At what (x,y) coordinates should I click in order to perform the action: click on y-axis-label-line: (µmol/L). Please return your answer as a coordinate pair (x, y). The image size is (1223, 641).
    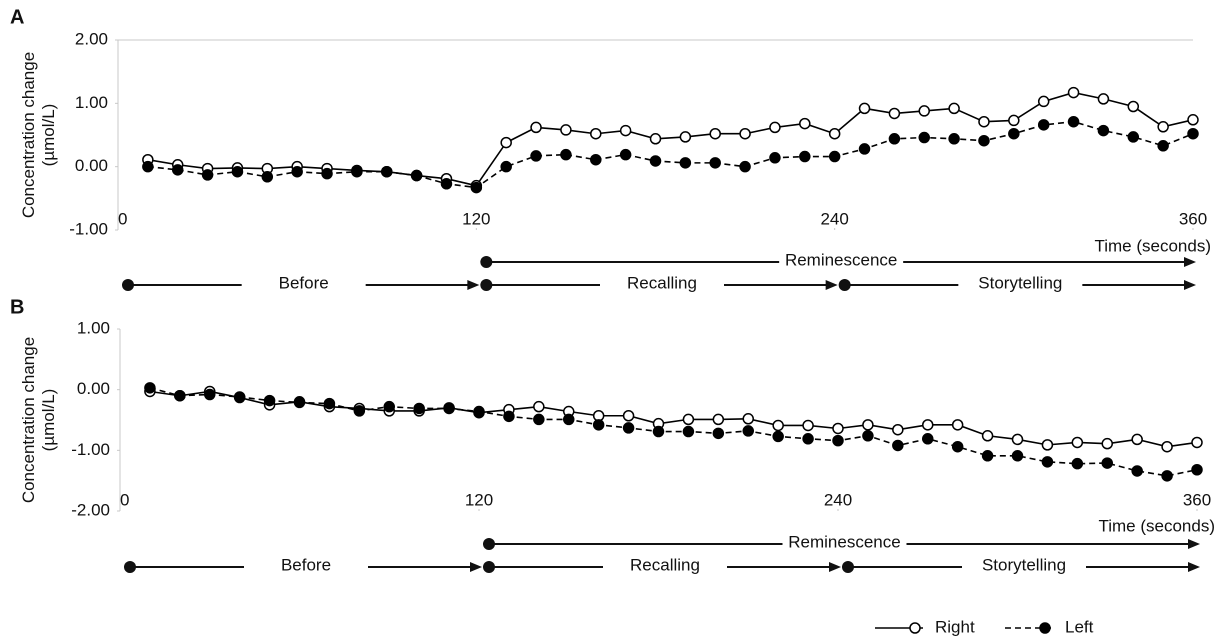
    Looking at the image, I should click on (48, 135).